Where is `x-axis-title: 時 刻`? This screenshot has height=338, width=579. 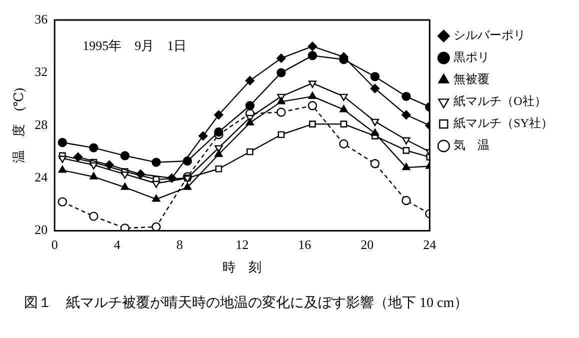 x-axis-title: 時 刻 is located at coordinates (242, 267).